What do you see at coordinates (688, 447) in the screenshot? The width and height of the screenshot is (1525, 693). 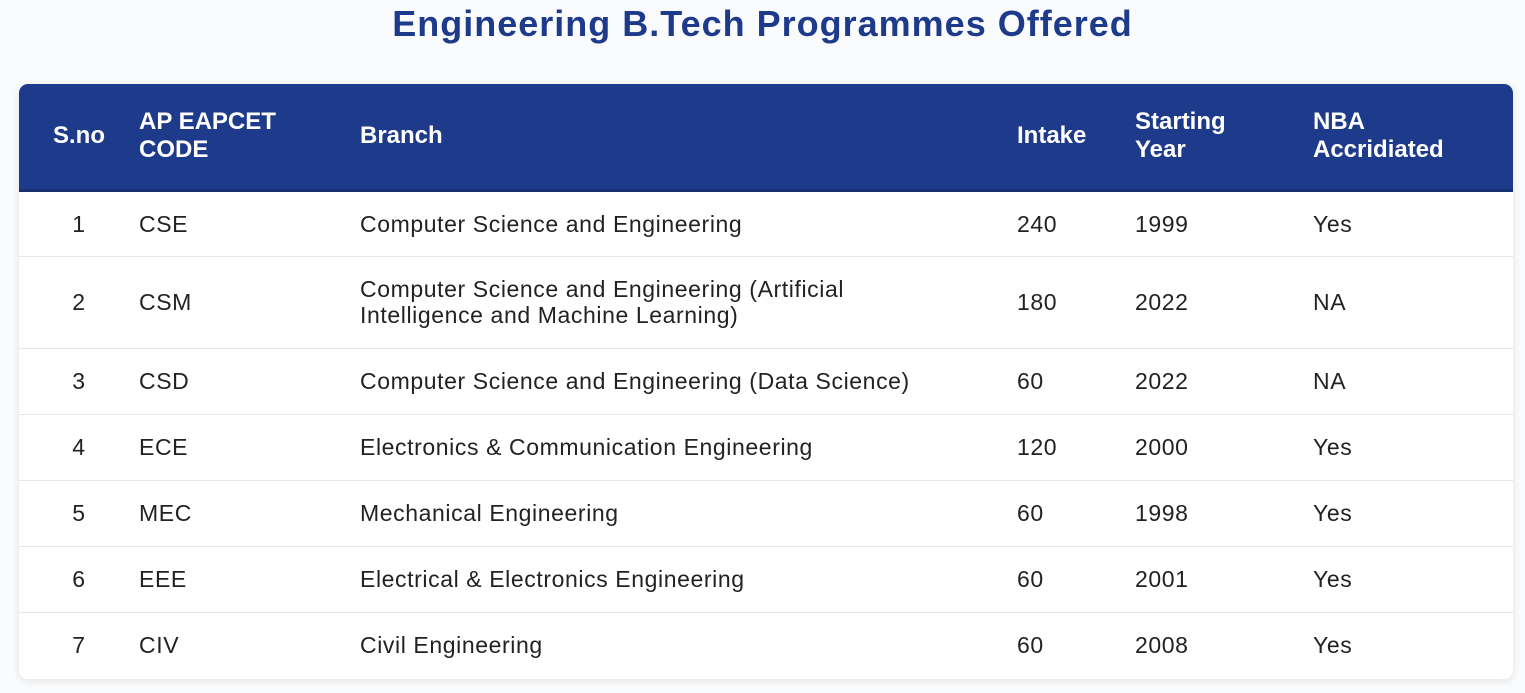 I see `cell-branch: Electronics & Communication Engineering` at bounding box center [688, 447].